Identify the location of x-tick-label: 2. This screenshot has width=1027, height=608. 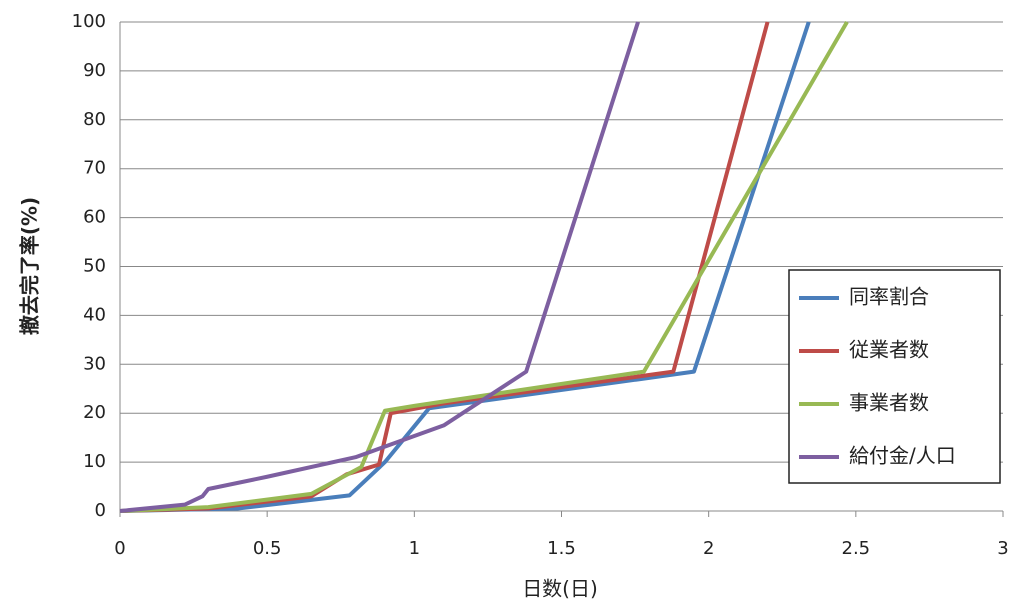
(708, 548).